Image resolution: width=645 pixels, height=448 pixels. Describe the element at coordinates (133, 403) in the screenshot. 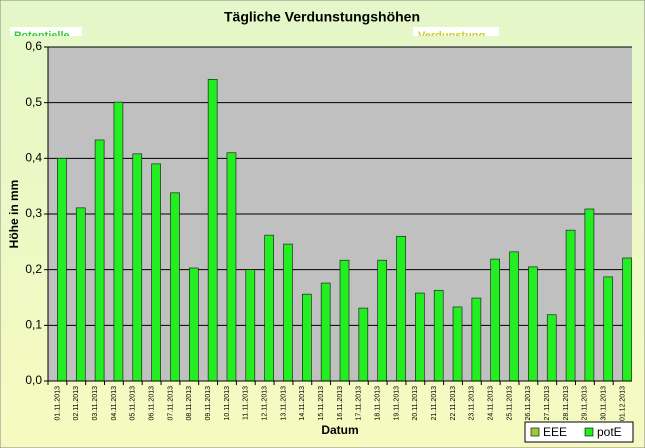

I see `x-tick-label: 05.11.2013` at that location.